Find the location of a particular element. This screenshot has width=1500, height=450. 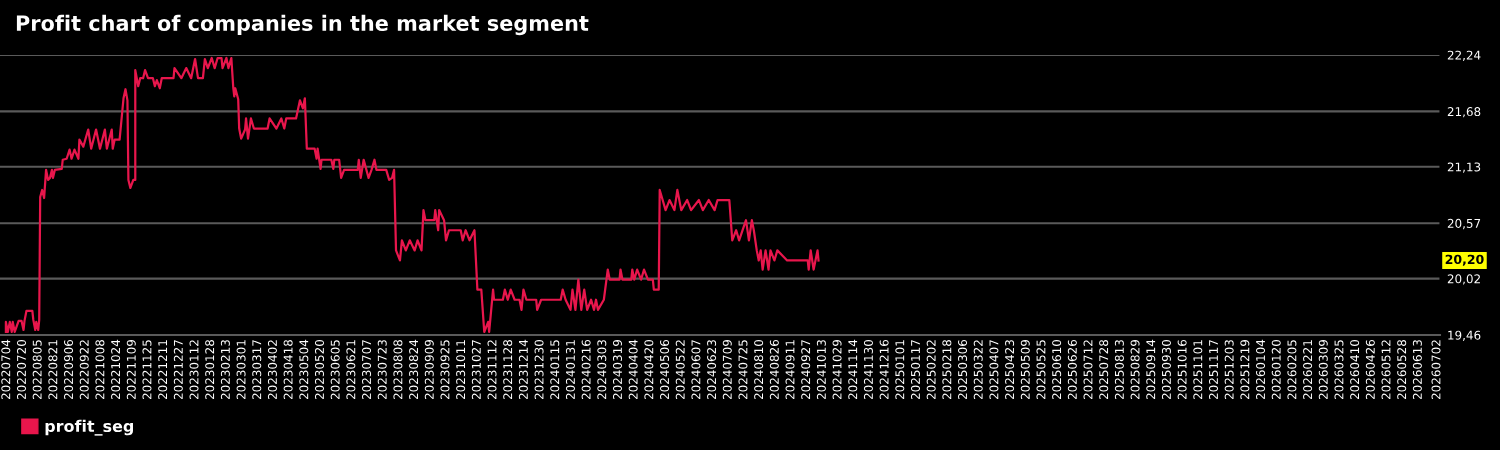

x-tick-label: 20221109 is located at coordinates (131, 370).